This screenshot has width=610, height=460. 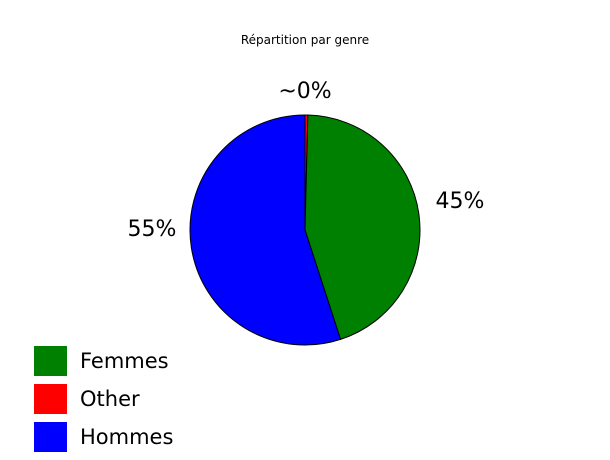 I want to click on slice-label-femmes: 45%, so click(x=460, y=201).